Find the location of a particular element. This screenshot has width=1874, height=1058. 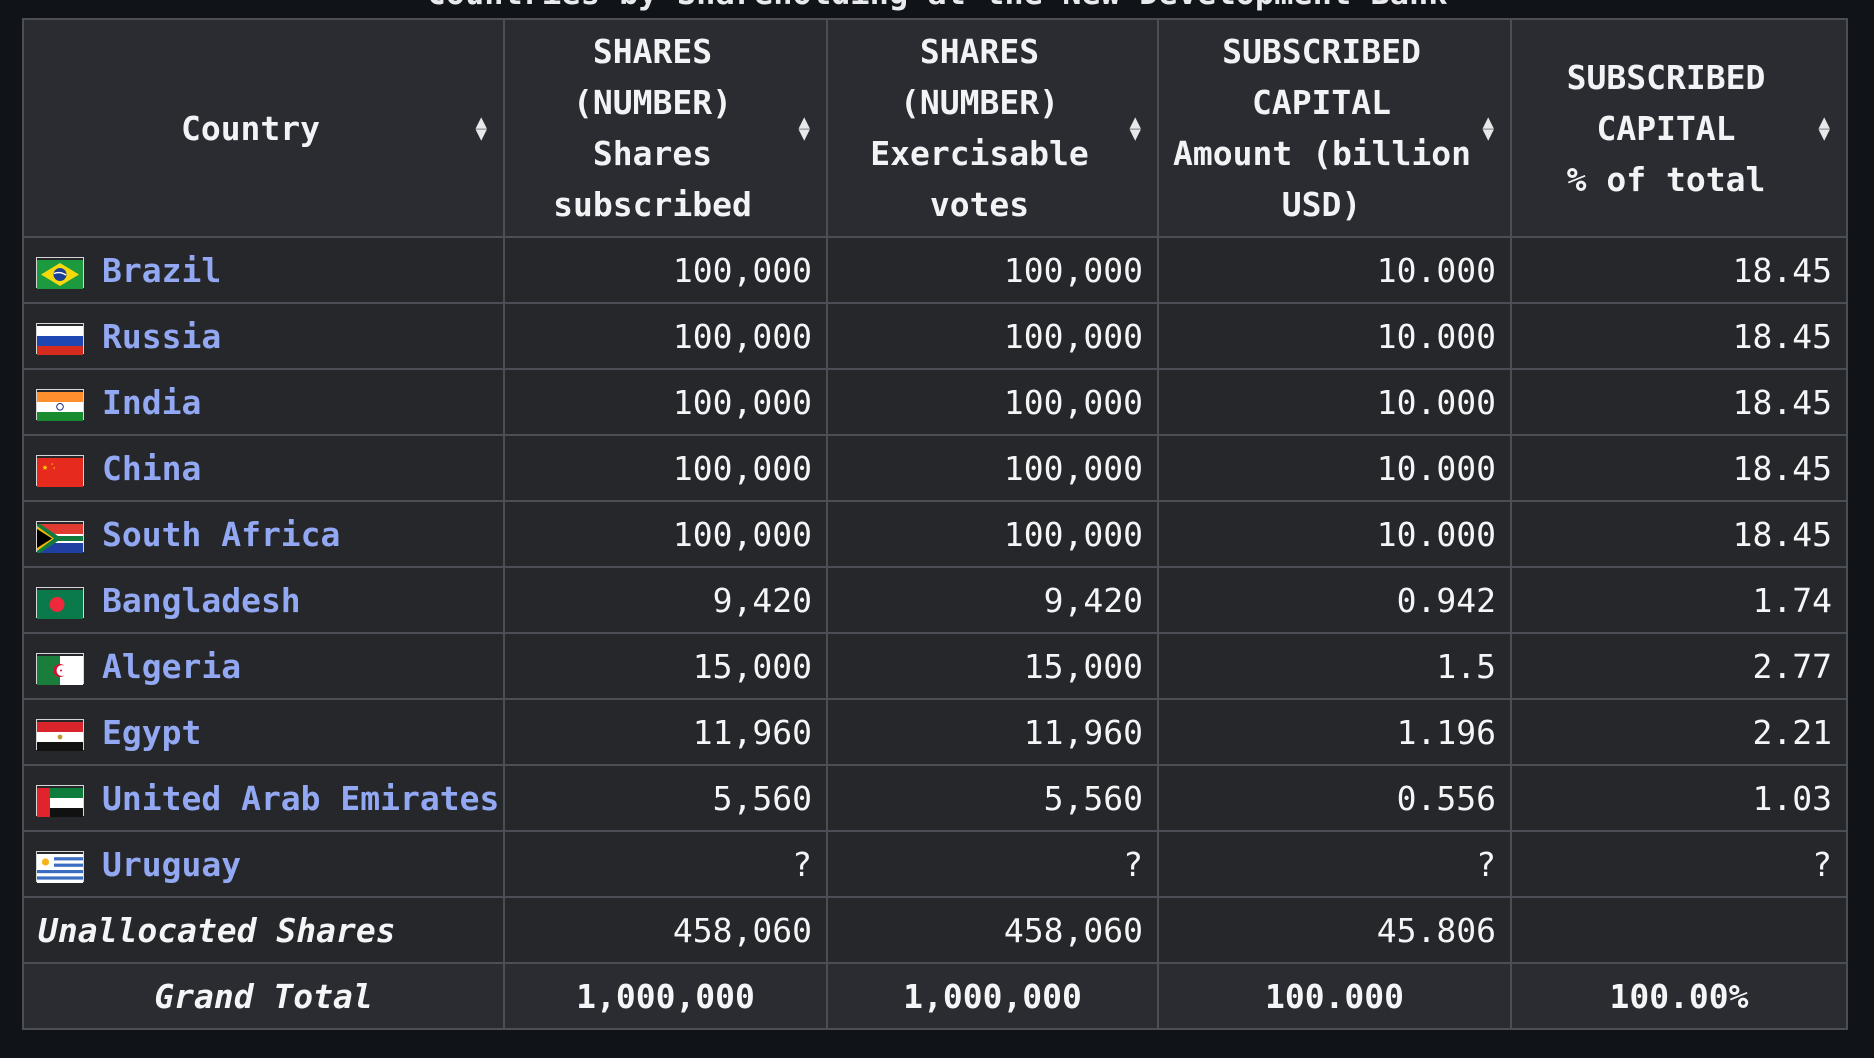

flag-algeria-icon is located at coordinates (60, 668).